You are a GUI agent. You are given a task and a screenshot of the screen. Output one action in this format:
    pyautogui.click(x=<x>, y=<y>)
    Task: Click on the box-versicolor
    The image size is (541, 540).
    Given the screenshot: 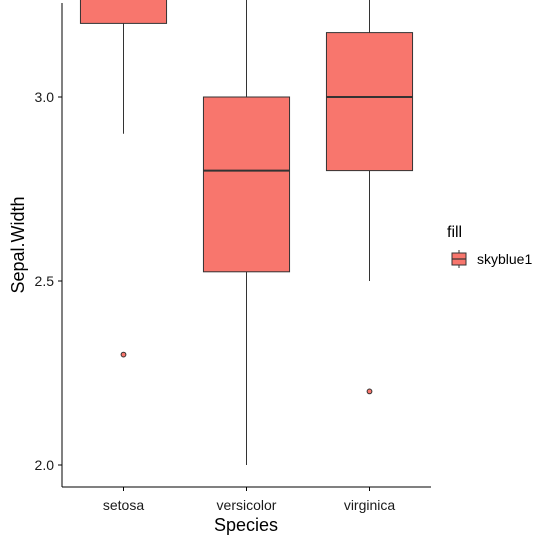 What is the action you would take?
    pyautogui.click(x=246, y=232)
    